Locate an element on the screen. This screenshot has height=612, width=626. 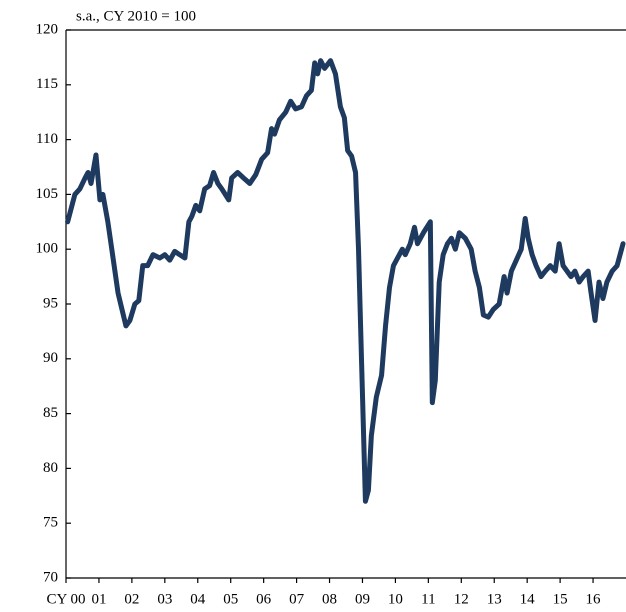
x-tick-label: 06 is located at coordinates (264, 599).